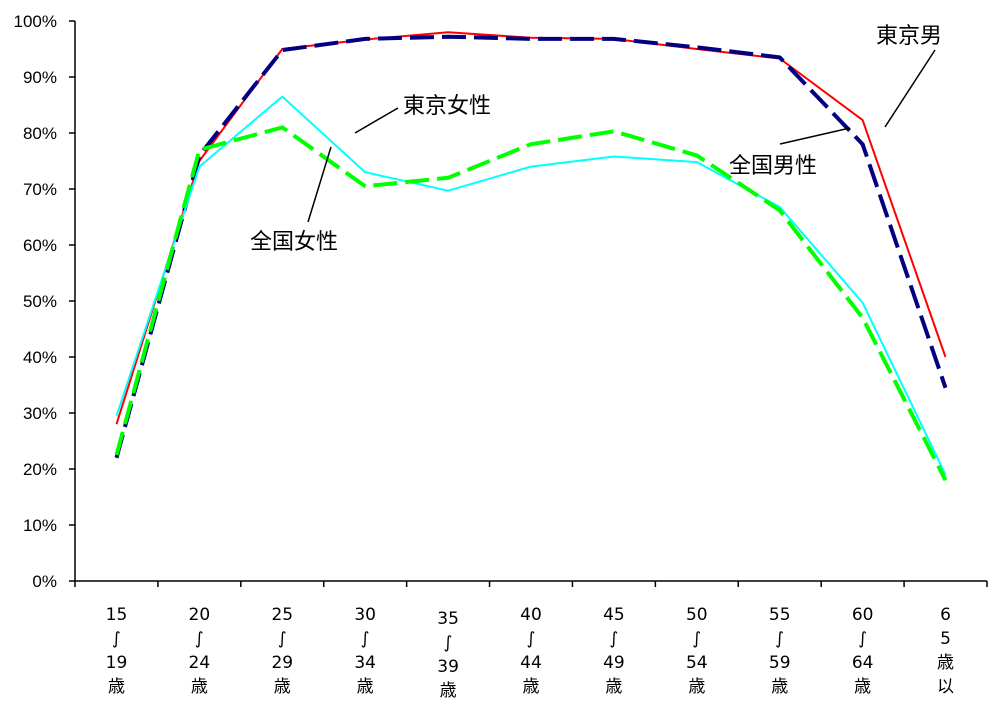 The height and width of the screenshot is (702, 990). I want to click on national-male-leader-line, so click(815, 136).